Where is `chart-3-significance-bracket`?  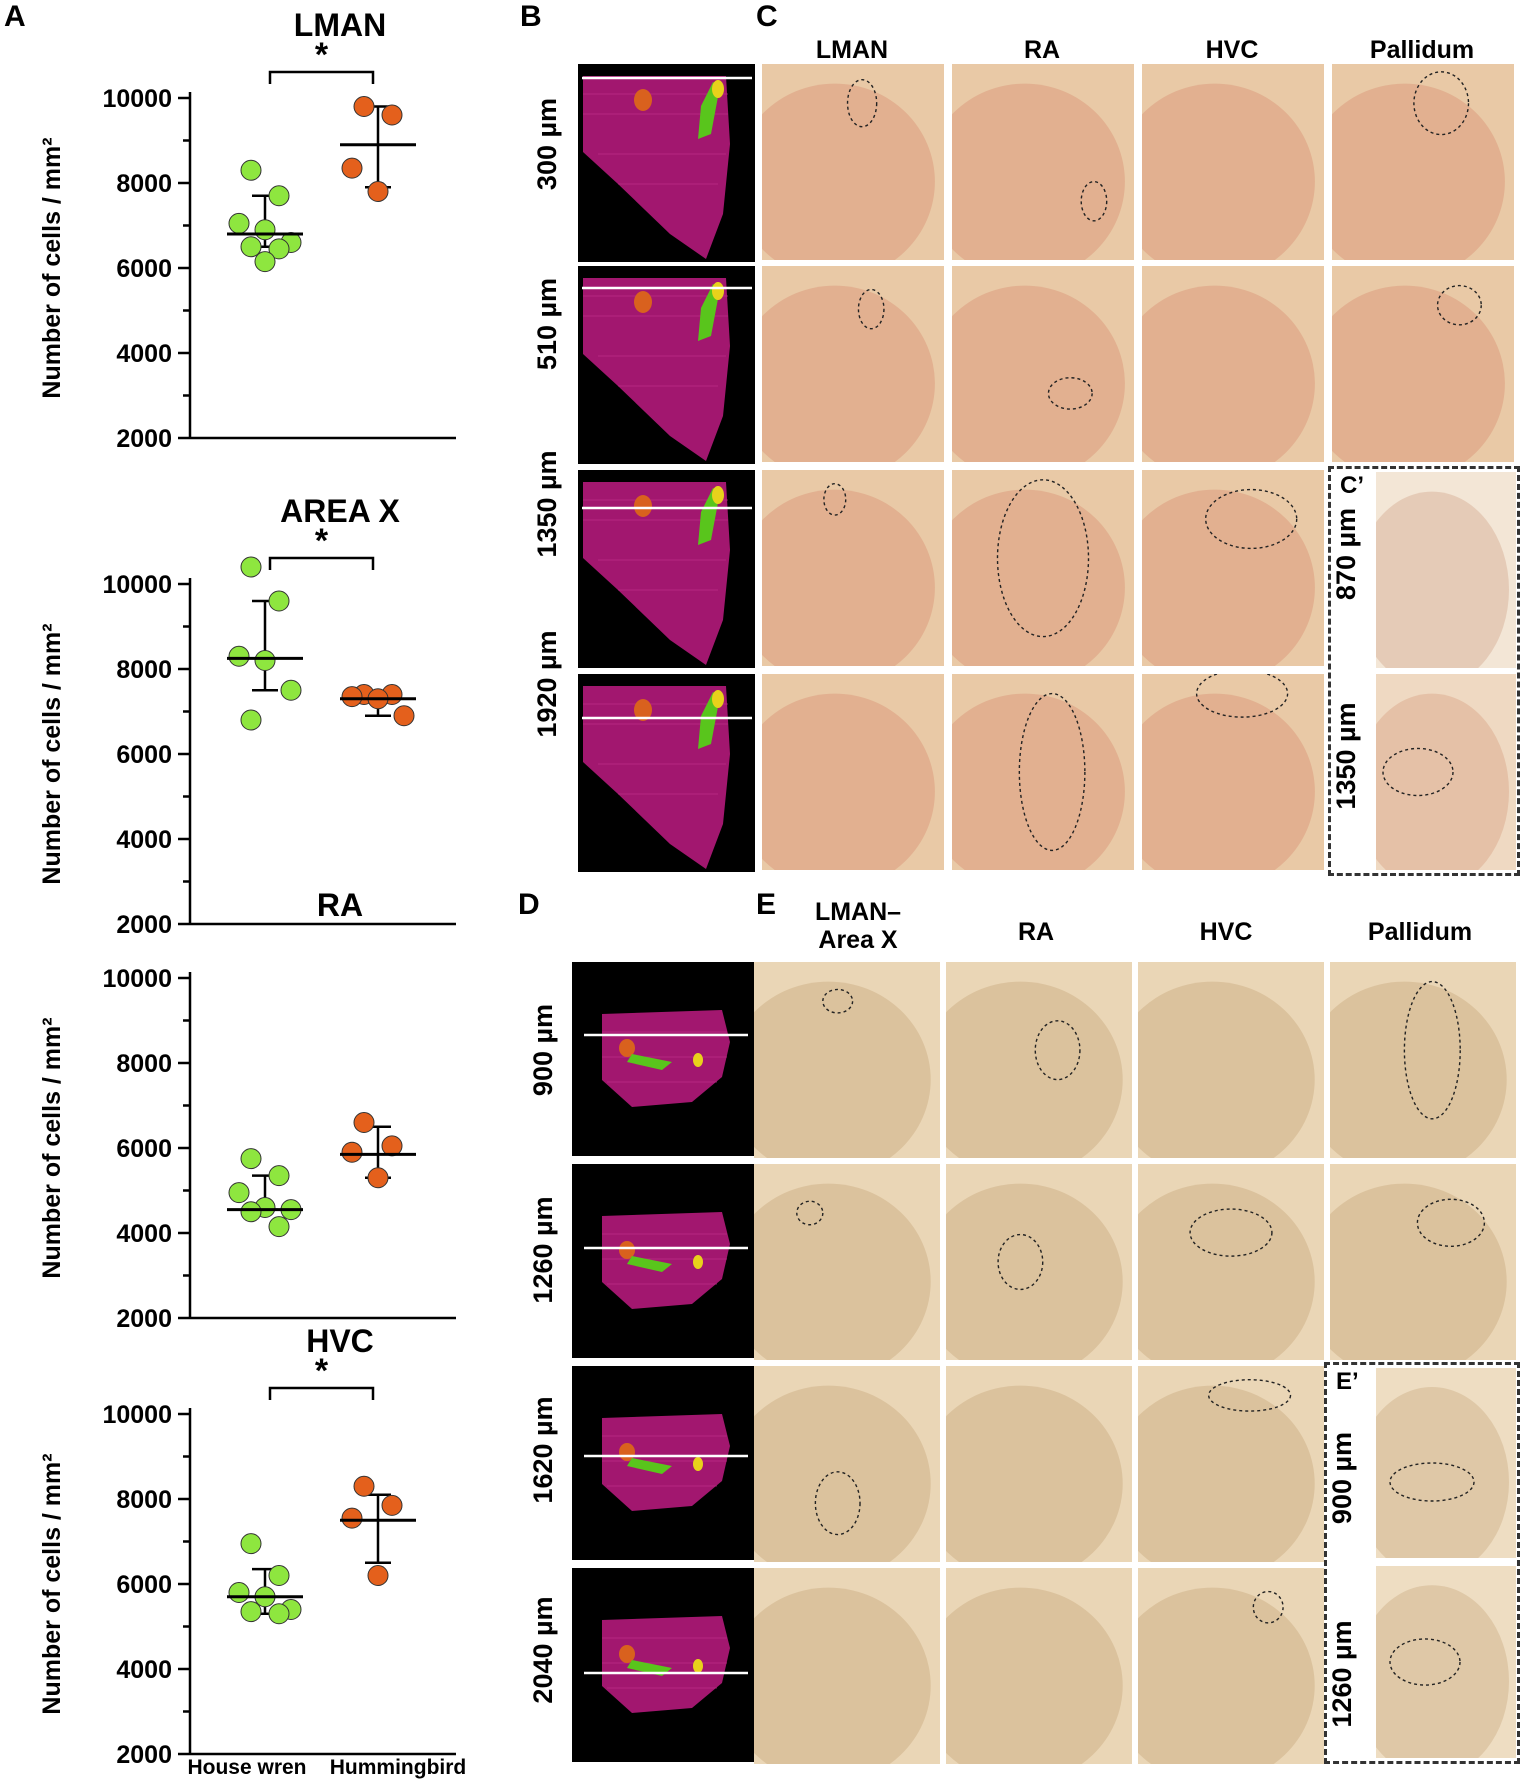
chart-3-significance-bracket is located at coordinates (321, 1393).